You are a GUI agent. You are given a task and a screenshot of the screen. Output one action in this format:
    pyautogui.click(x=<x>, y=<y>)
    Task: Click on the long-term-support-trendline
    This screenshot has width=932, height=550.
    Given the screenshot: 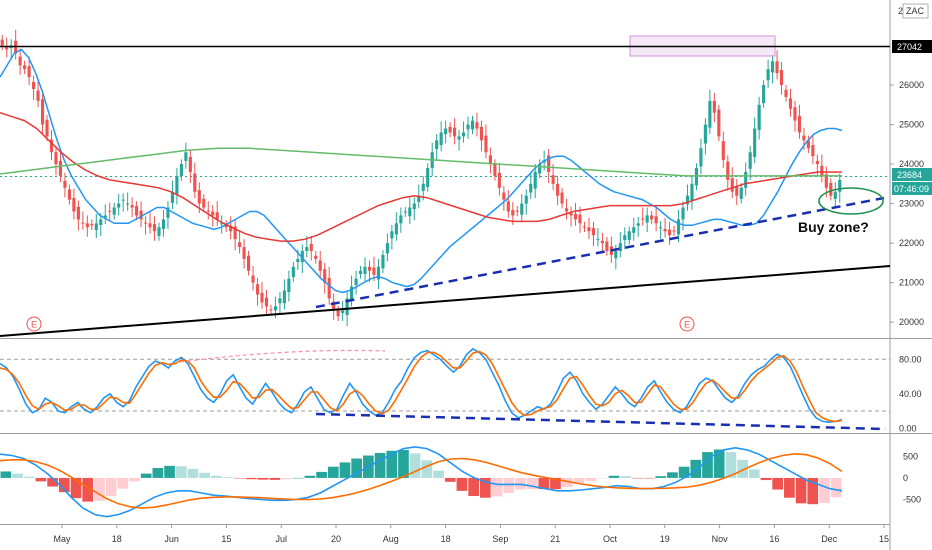 What is the action you would take?
    pyautogui.click(x=445, y=301)
    